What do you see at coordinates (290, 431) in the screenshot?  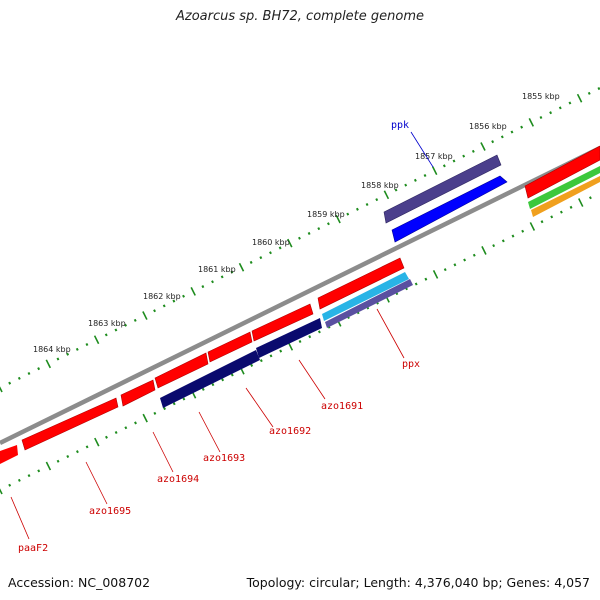 I see `gene-label-azo1692: azo1692` at bounding box center [290, 431].